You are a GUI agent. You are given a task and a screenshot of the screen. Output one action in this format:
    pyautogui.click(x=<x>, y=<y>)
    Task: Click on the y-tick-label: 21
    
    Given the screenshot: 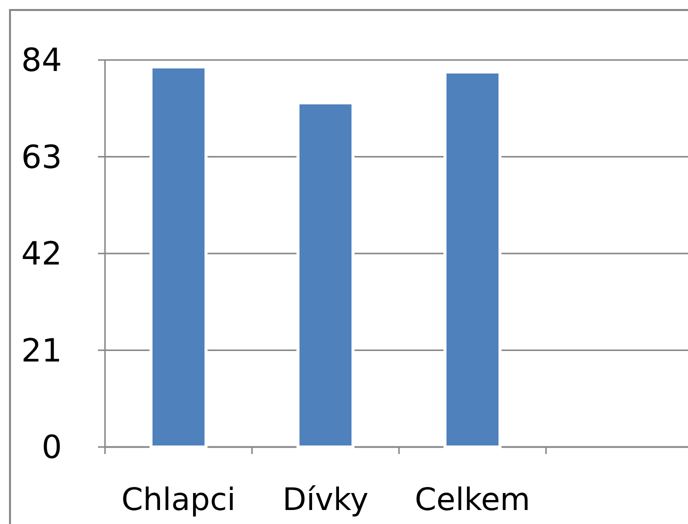 What is the action you would take?
    pyautogui.click(x=41, y=350)
    